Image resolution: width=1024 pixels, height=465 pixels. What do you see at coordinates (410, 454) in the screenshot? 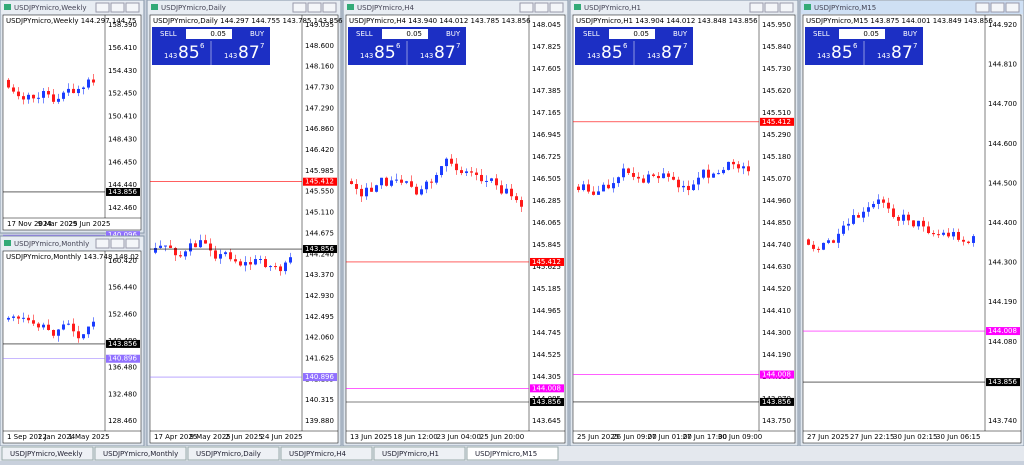
I see `tab-label: USDJPYmicro,H1` at bounding box center [410, 454].